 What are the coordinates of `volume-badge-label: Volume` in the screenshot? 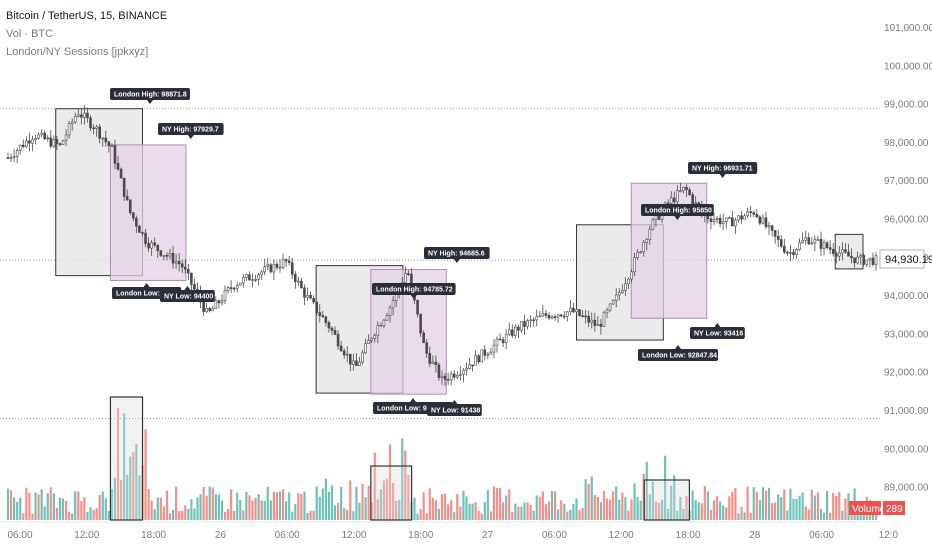 It's located at (869, 509).